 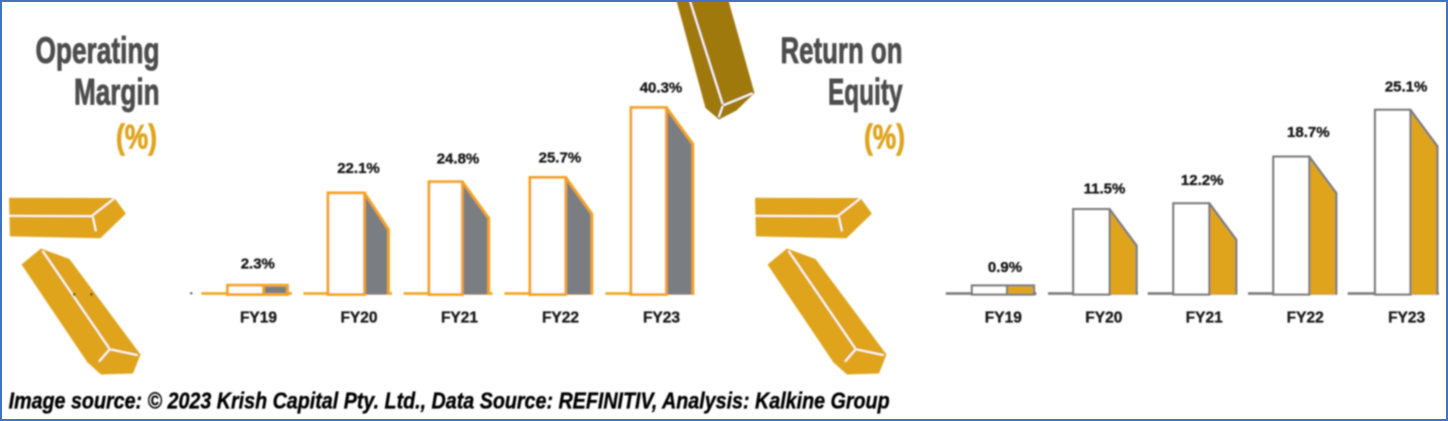 What do you see at coordinates (661, 88) in the screenshot?
I see `svg-text: 40.3%` at bounding box center [661, 88].